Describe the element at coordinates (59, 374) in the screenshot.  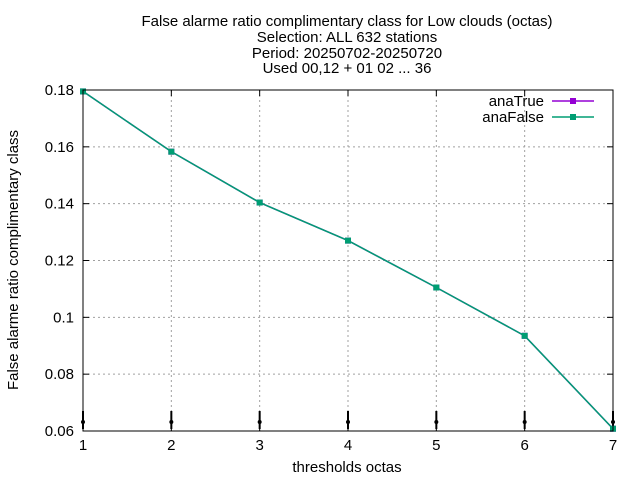
I see `y-tick-label: 0.08` at that location.